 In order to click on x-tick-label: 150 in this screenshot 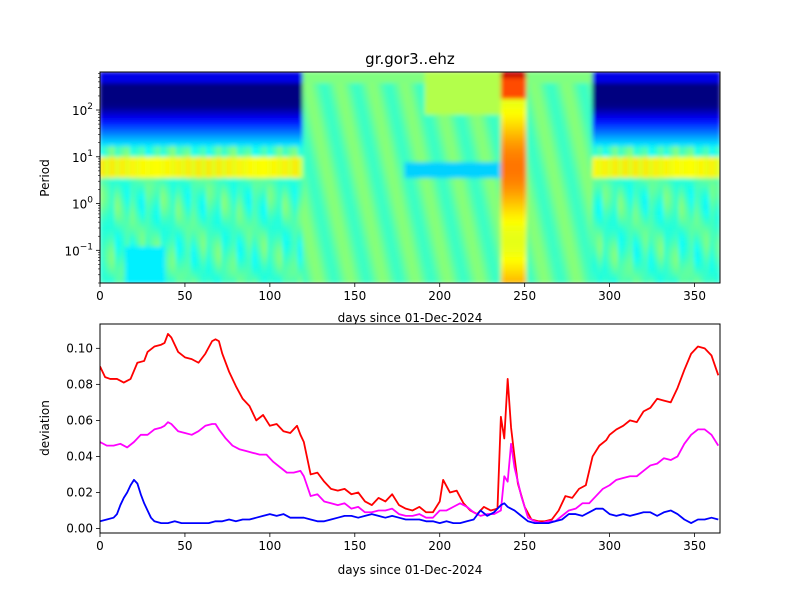, I will do `click(354, 546)`.